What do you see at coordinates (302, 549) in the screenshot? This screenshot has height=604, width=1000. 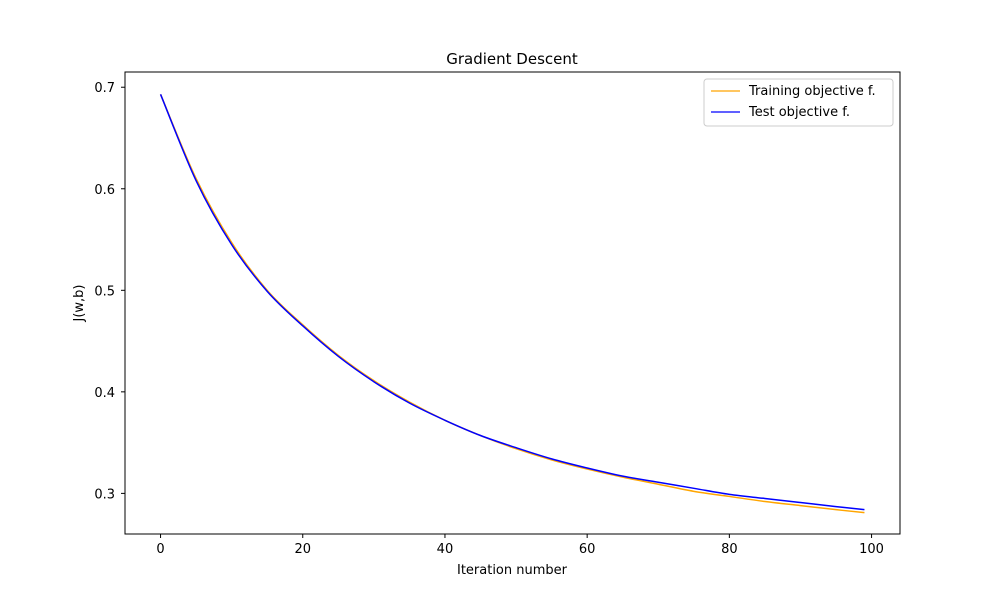 I see `x-tick-label: 20` at bounding box center [302, 549].